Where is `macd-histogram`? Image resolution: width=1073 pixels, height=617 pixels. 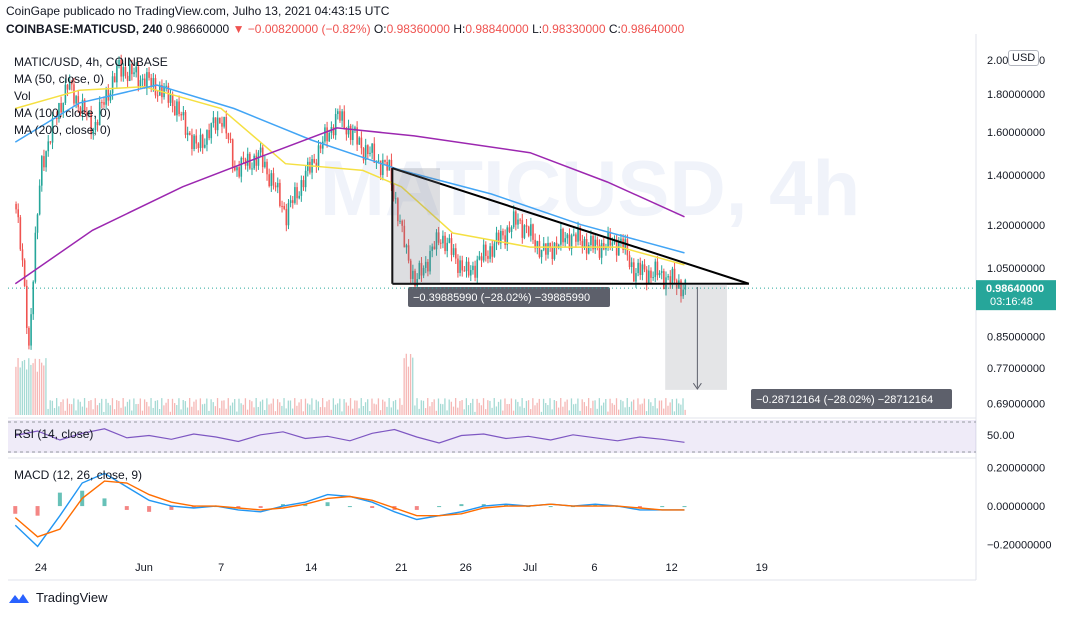
macd-histogram is located at coordinates (350, 503).